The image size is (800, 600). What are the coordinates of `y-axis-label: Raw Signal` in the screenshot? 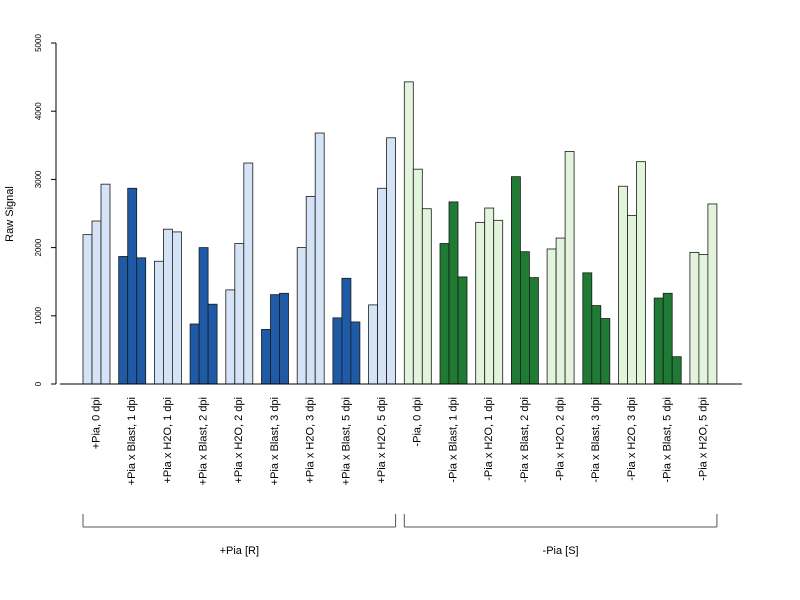 It's located at (10, 214).